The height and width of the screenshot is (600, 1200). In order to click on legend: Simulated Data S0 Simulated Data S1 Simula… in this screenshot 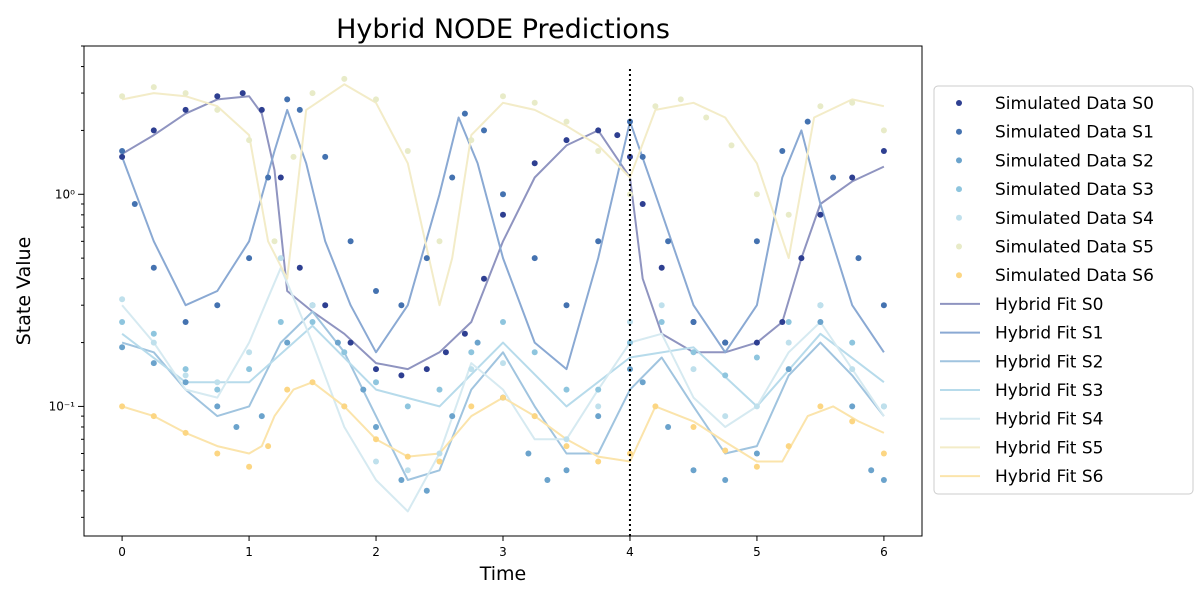, I will do `click(1063, 290)`.